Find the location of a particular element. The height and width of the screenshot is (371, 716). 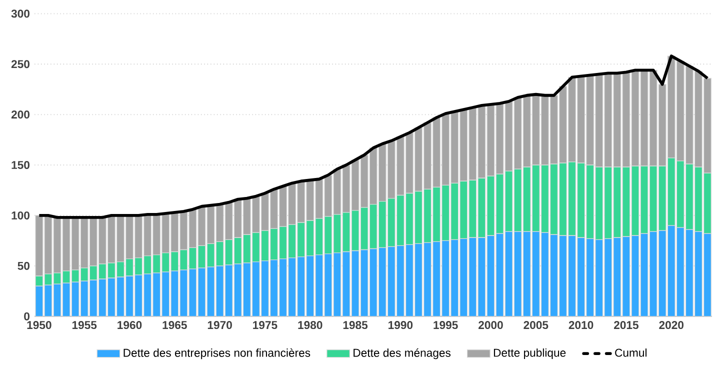

y-tick-label: 250 is located at coordinates (20, 64).